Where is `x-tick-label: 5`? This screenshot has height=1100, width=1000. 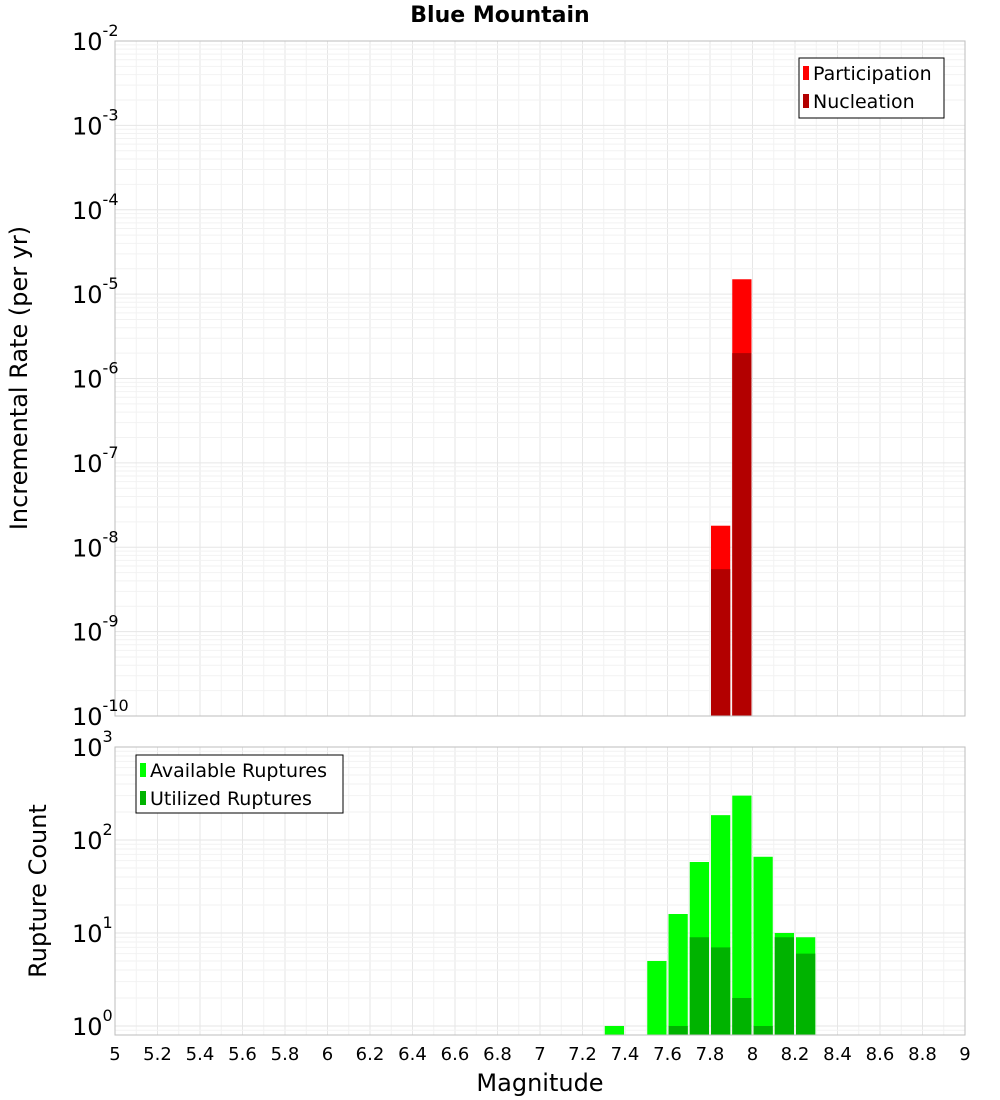
x-tick-label: 5 is located at coordinates (114, 1054).